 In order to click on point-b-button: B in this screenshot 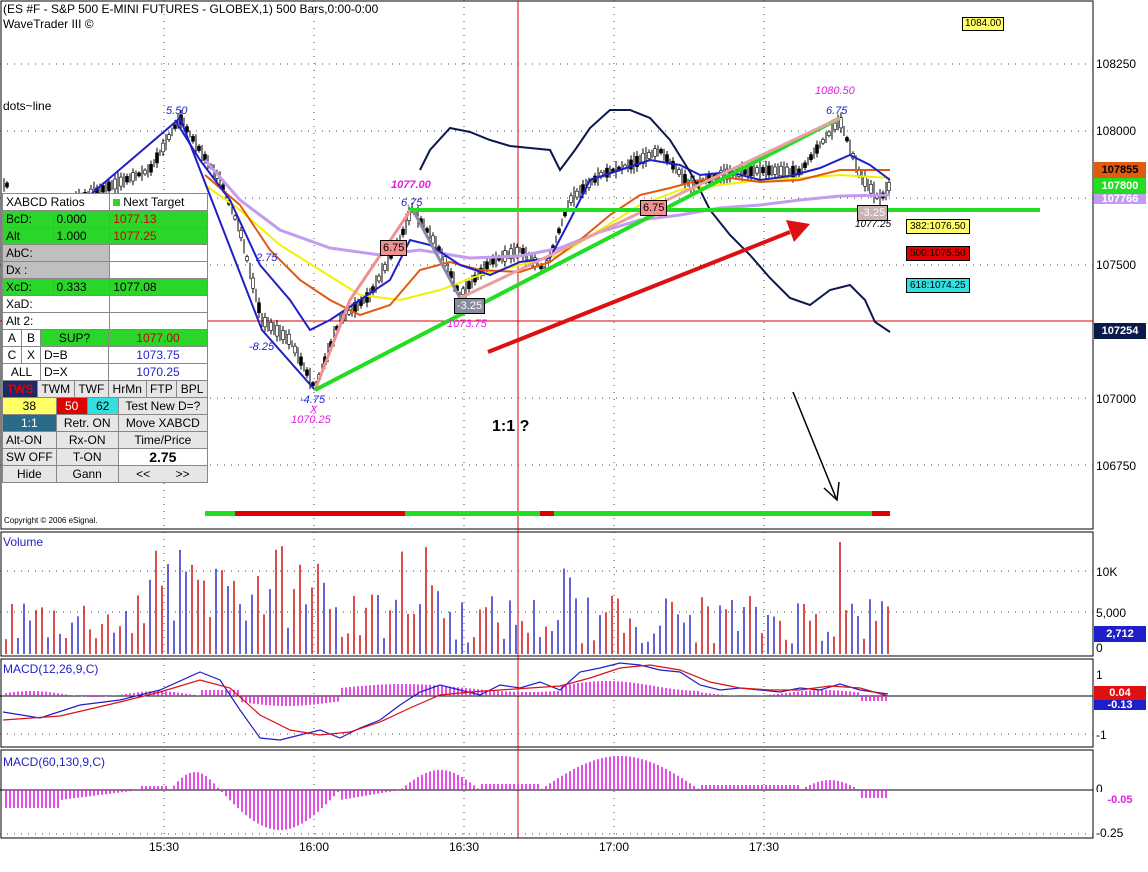, I will do `click(31, 338)`.